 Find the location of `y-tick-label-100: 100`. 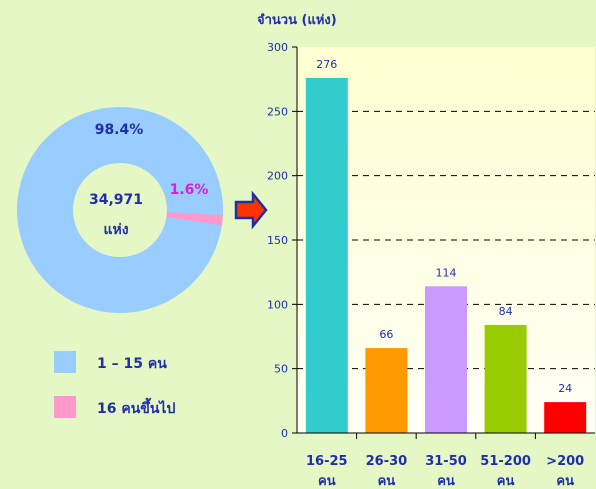

y-tick-label-100: 100 is located at coordinates (277, 304).